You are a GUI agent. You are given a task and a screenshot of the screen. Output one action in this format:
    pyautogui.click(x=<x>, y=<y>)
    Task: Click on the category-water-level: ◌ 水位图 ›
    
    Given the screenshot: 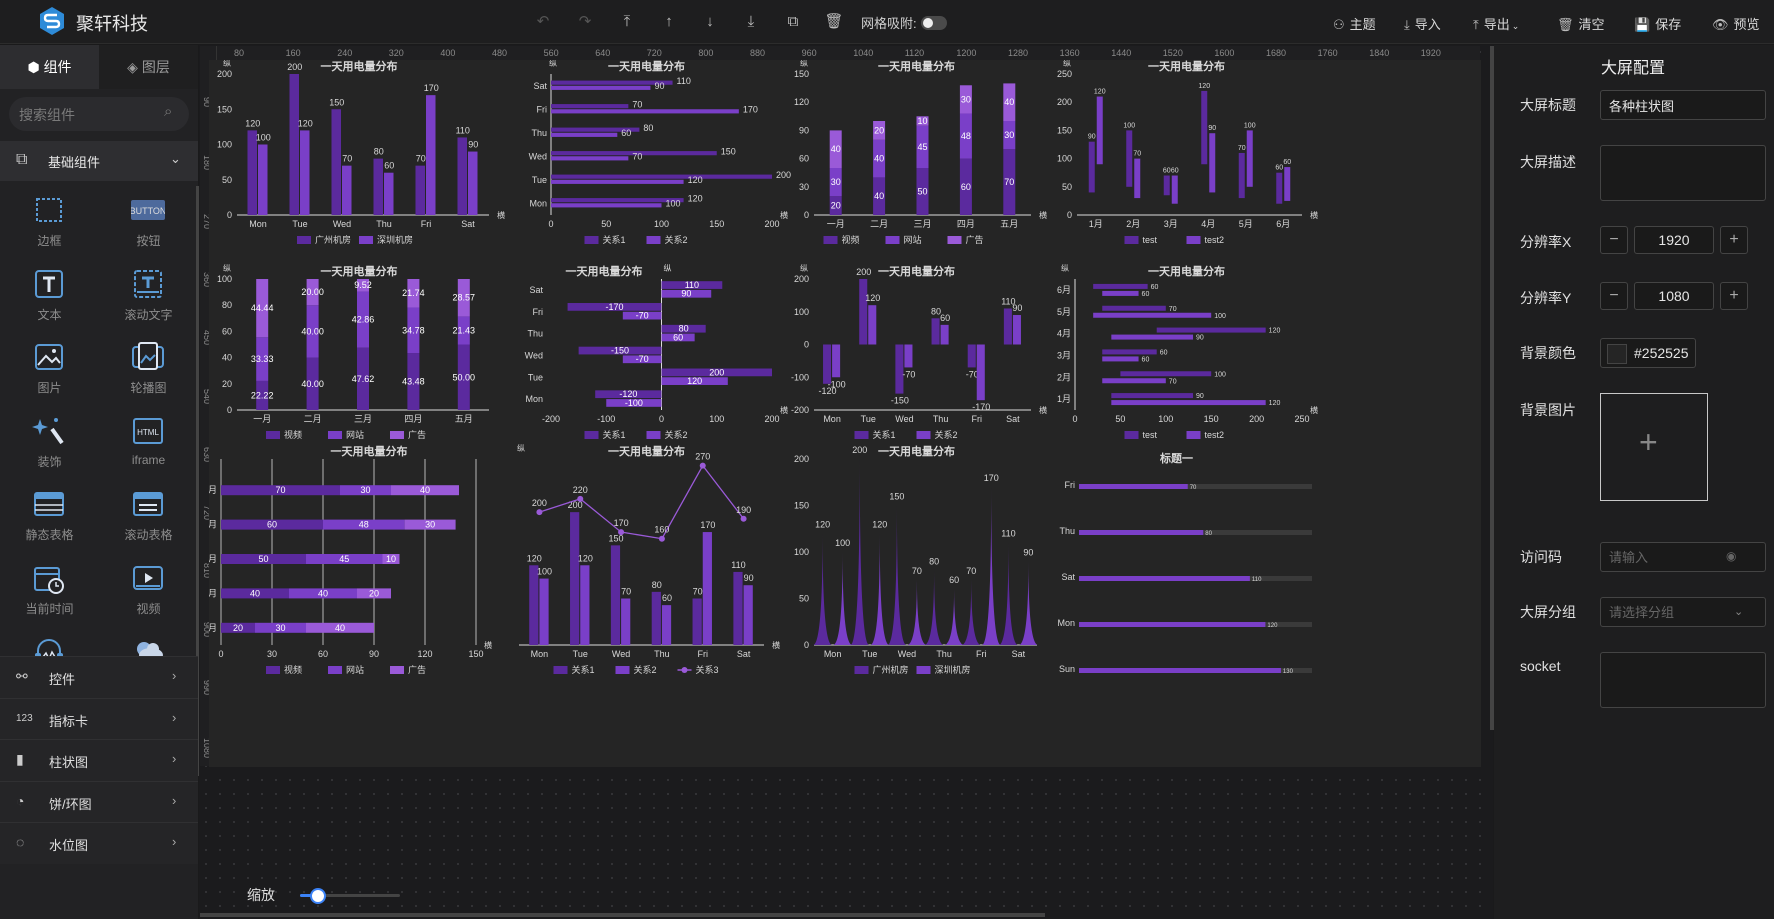 What is the action you would take?
    pyautogui.click(x=99, y=843)
    